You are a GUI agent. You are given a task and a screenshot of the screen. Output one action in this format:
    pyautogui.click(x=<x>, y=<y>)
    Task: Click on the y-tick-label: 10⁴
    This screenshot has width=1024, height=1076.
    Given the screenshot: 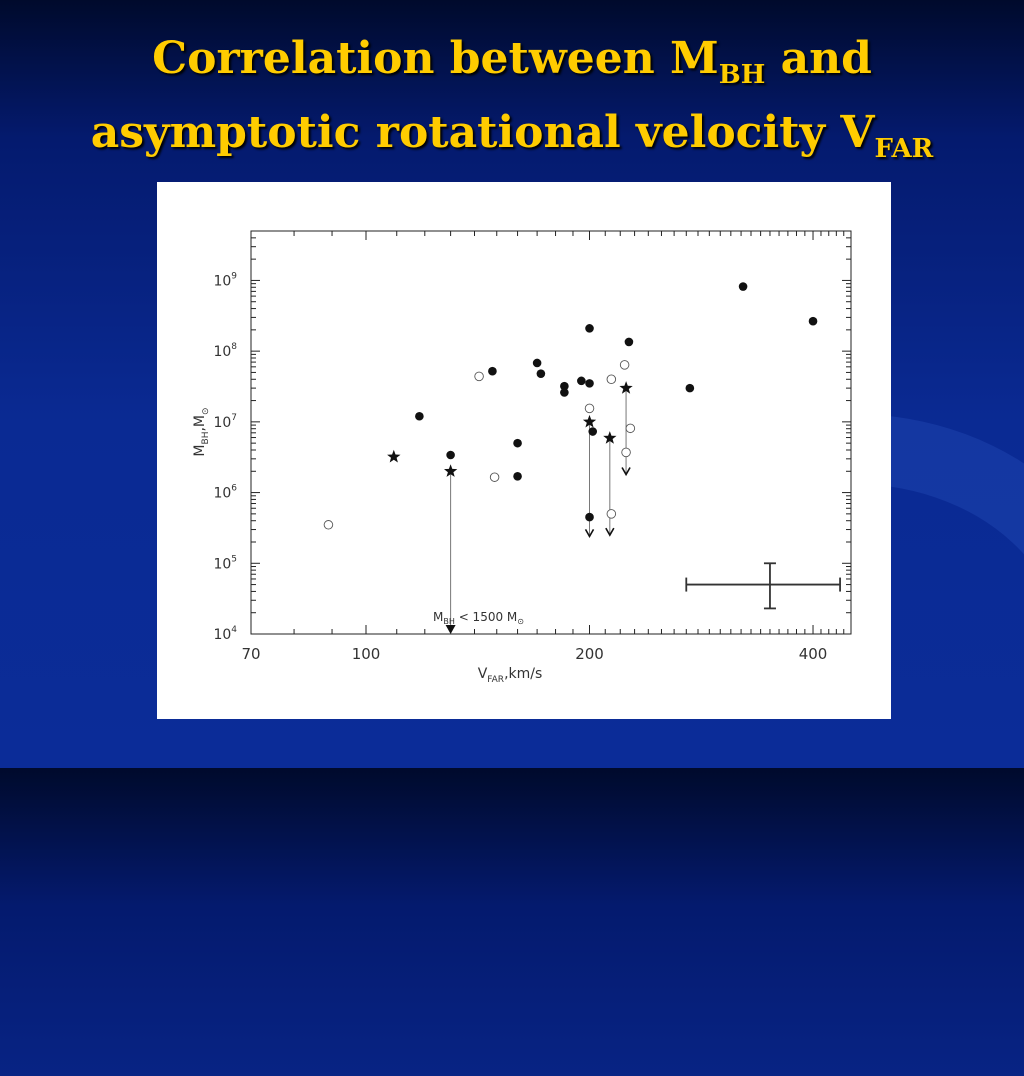 What is the action you would take?
    pyautogui.click(x=225, y=634)
    